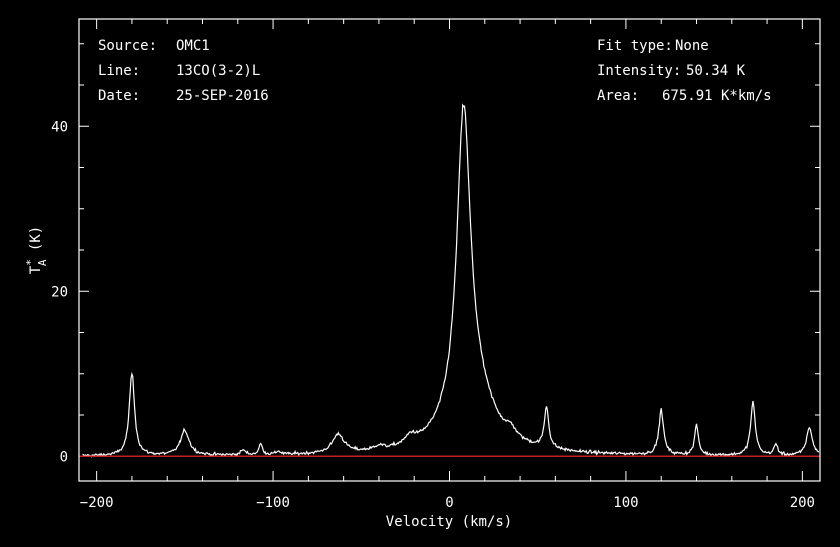 This screenshot has height=547, width=840. I want to click on fit-type-value: None, so click(692, 46).